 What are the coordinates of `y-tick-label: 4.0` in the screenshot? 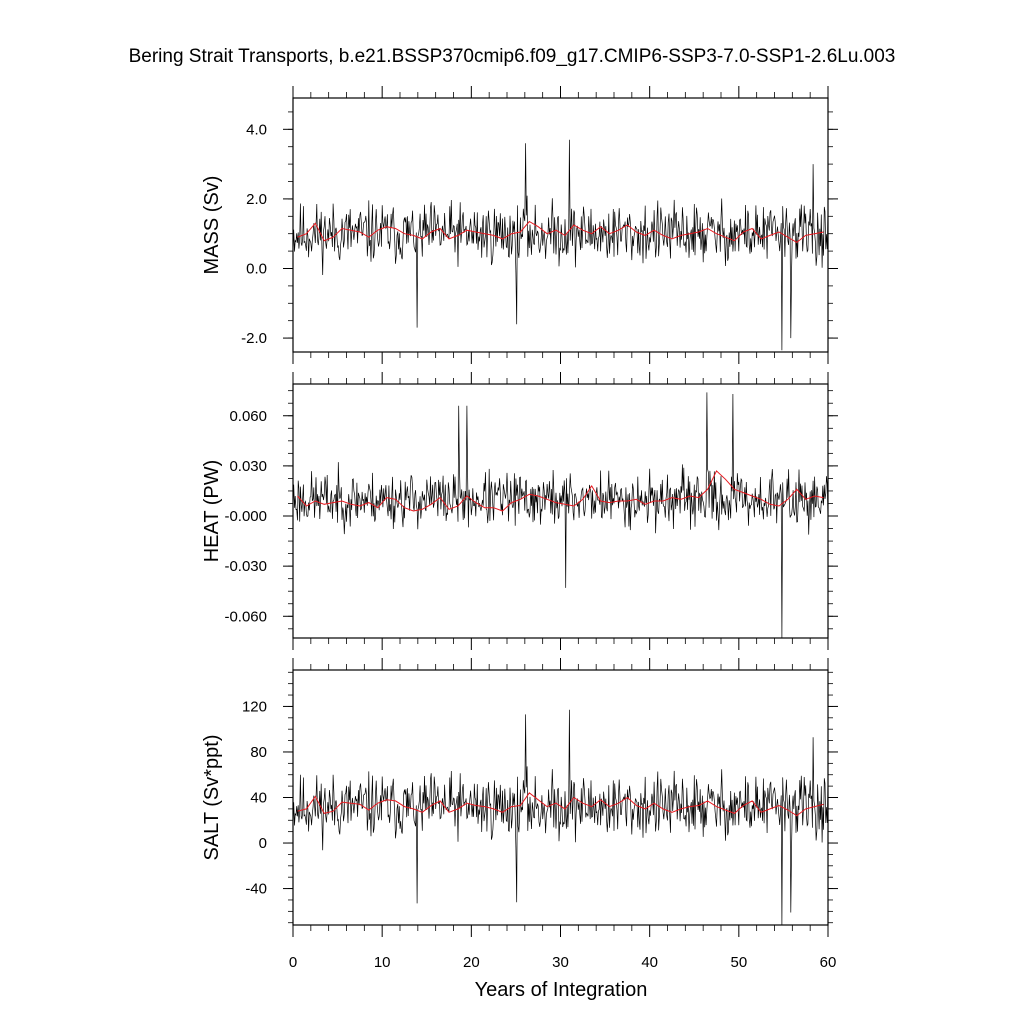 It's located at (256, 129).